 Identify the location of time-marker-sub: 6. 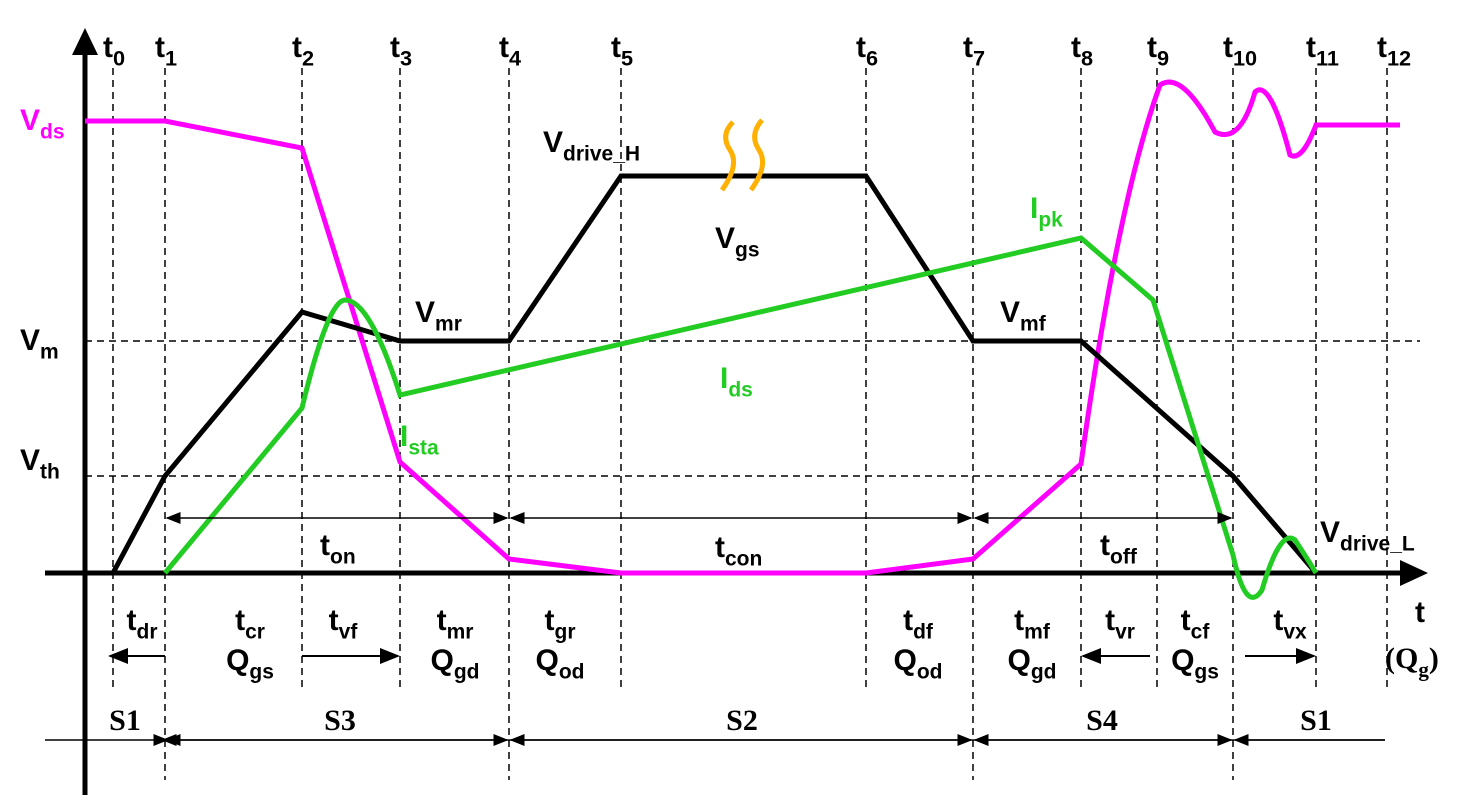
(872, 58).